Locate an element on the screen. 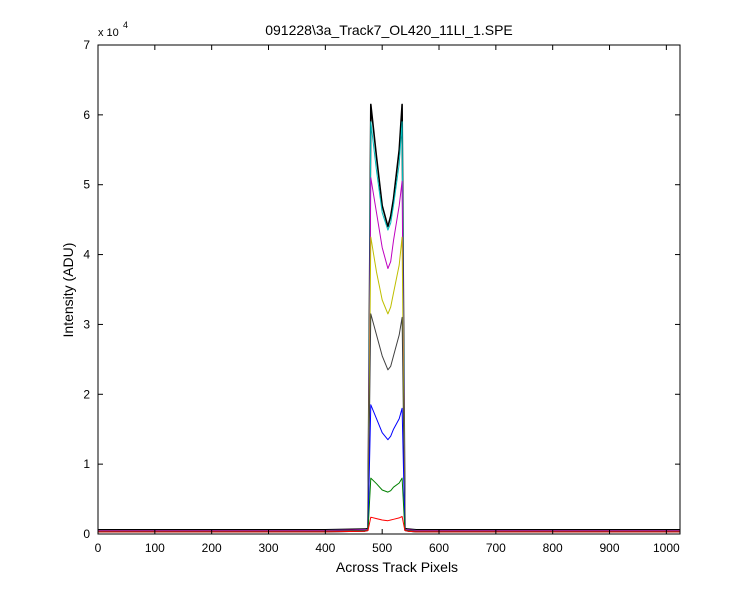  x-tick-label: 1000 is located at coordinates (666, 548).